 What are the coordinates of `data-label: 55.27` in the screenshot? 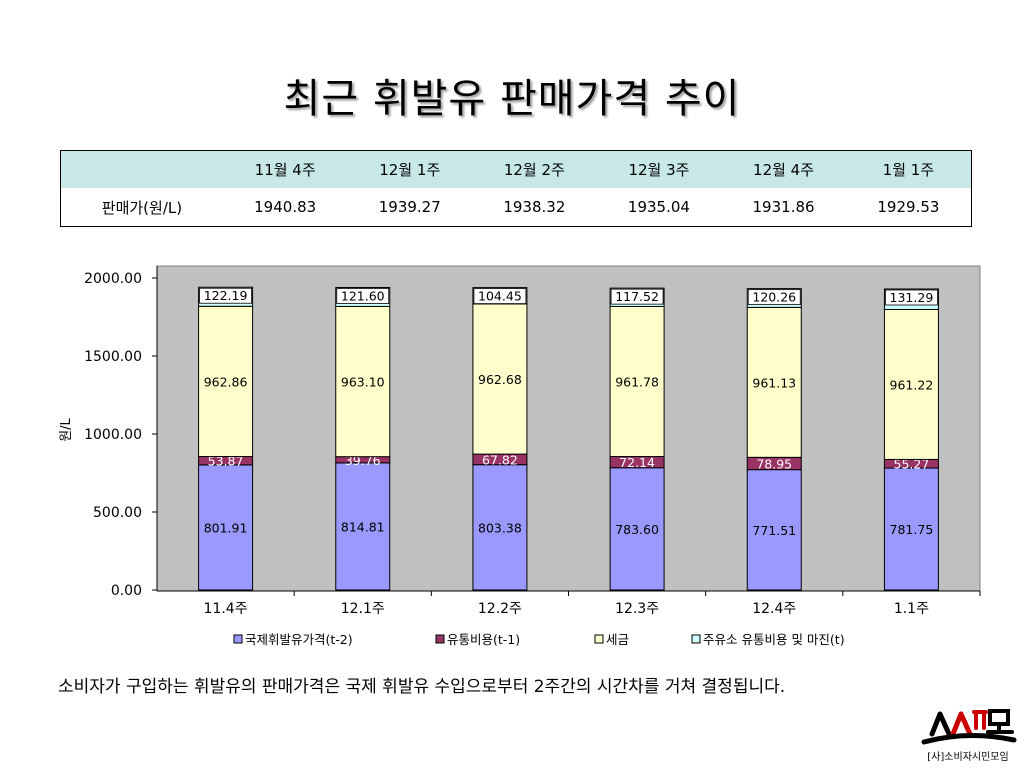 It's located at (912, 464).